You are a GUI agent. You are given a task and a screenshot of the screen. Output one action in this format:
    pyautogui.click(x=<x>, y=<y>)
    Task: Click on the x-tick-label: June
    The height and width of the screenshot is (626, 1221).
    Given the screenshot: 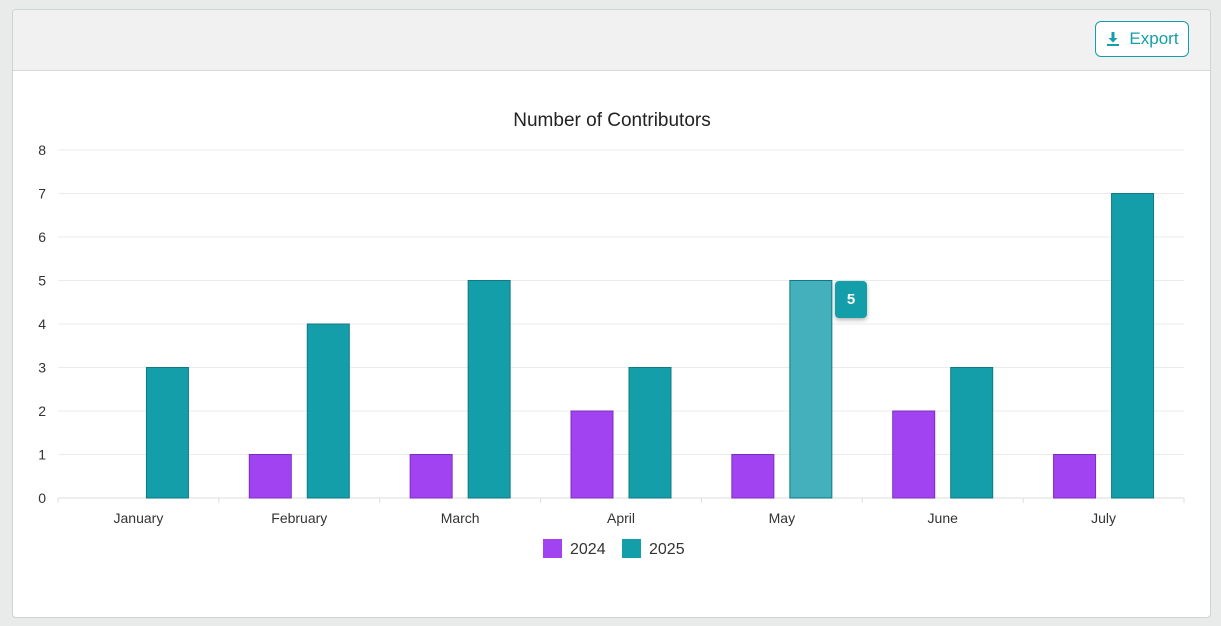 What is the action you would take?
    pyautogui.click(x=943, y=518)
    